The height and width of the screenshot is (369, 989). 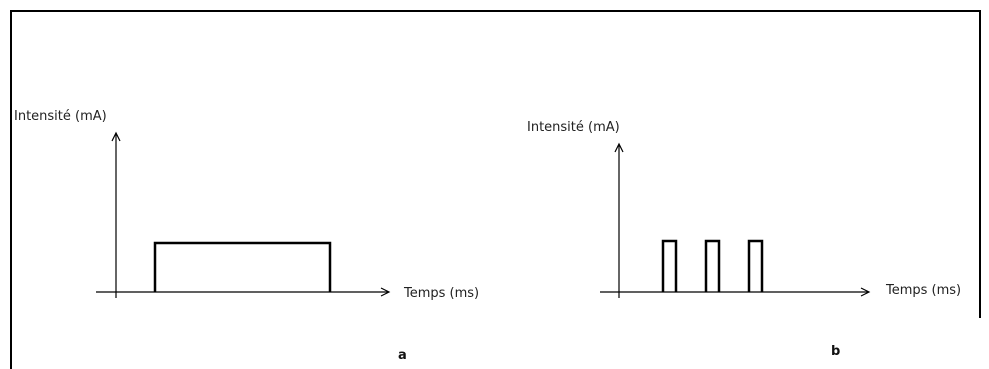 What do you see at coordinates (441, 293) in the screenshot?
I see `panel-a-x-axis-label: Temps (ms)` at bounding box center [441, 293].